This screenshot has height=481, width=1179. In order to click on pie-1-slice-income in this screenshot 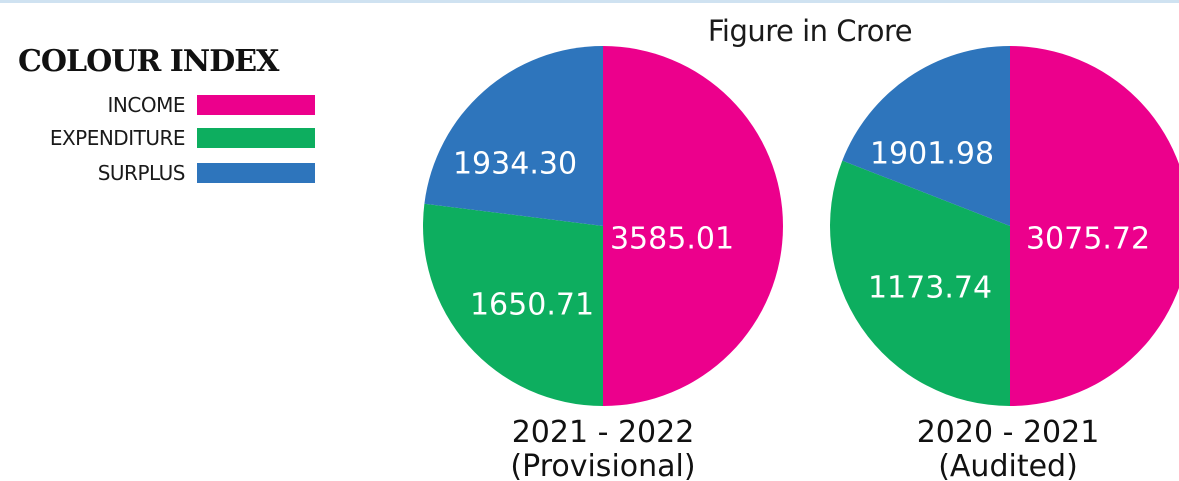, I will do `click(693, 226)`.